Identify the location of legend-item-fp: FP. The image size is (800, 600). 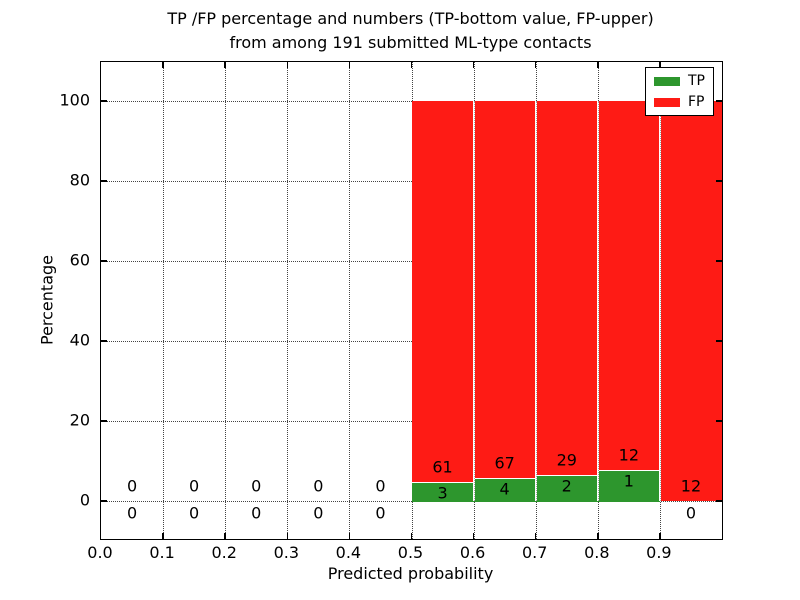
(679, 102).